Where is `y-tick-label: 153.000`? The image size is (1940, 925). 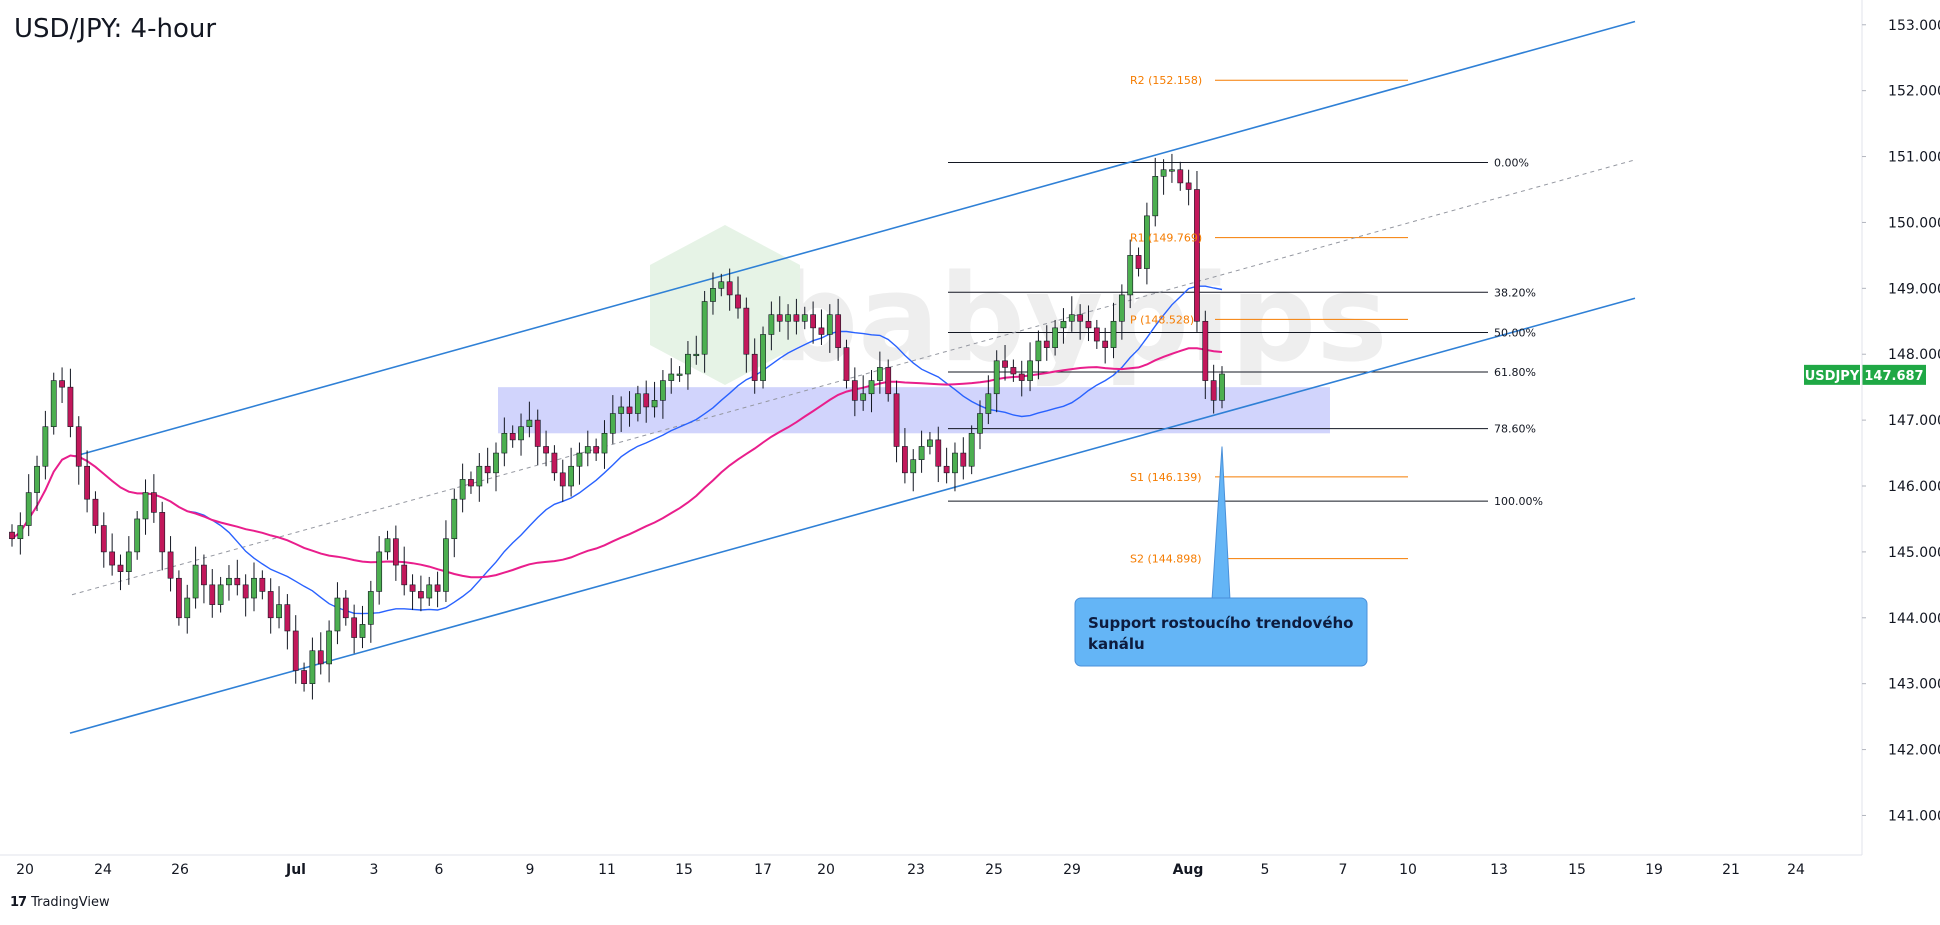 y-tick-label: 153.000 is located at coordinates (1914, 26).